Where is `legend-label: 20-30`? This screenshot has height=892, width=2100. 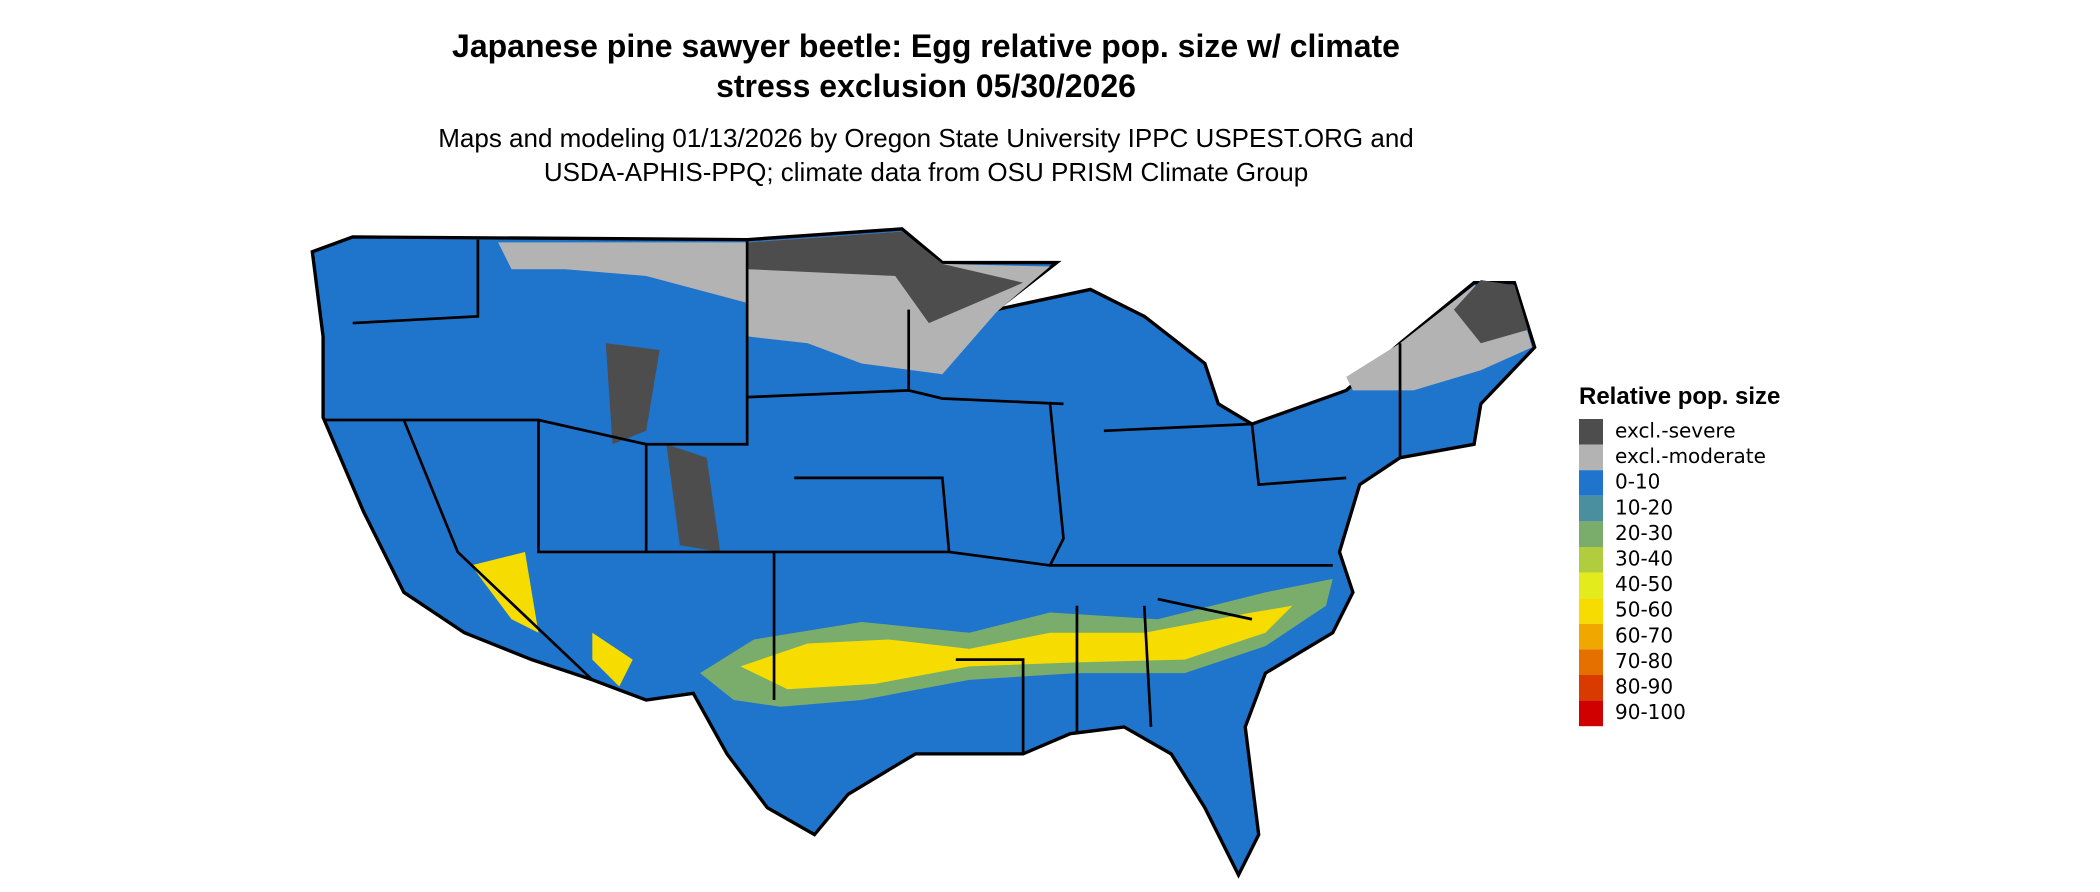 legend-label: 20-30 is located at coordinates (1644, 533).